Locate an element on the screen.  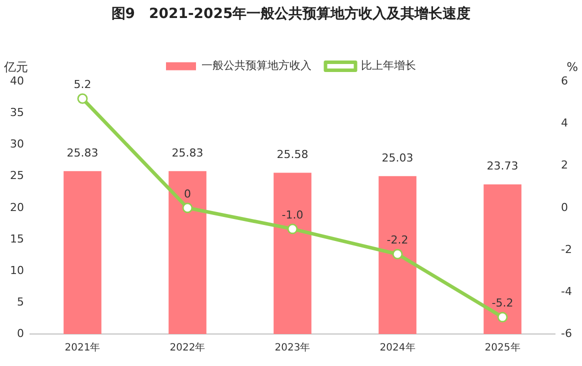
legend-label: 一般公共预算地方收入 is located at coordinates (257, 65).